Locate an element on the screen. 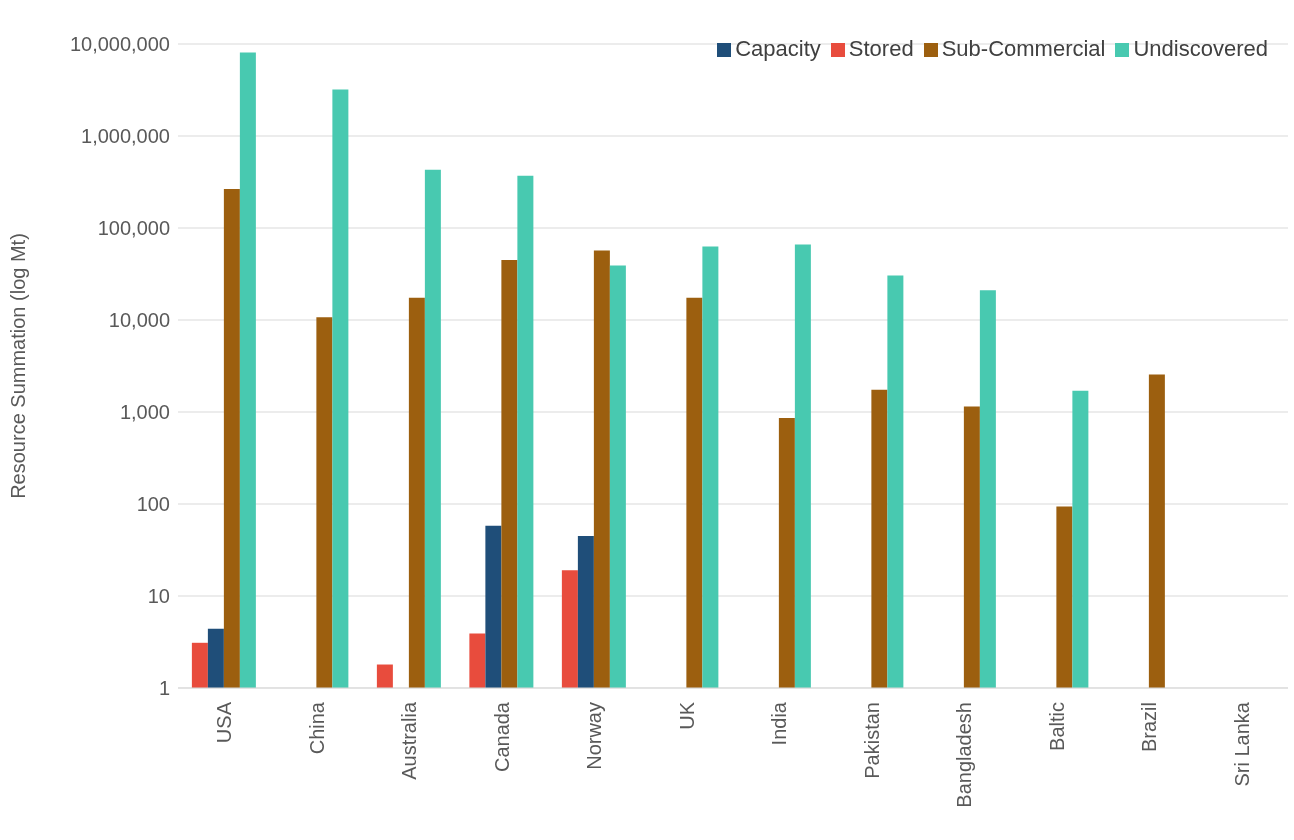 This screenshot has height=840, width=1294. y-tick-label: 10,000,000 is located at coordinates (119, 44).